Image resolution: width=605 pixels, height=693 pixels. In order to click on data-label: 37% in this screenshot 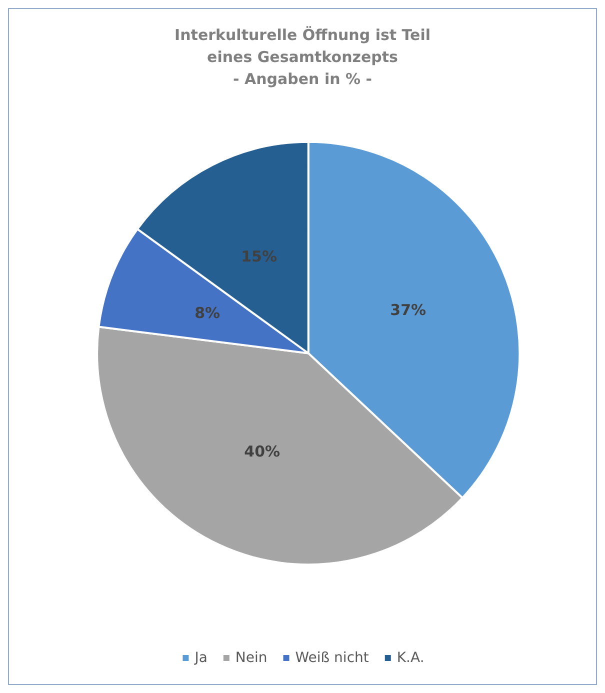, I will do `click(408, 310)`.